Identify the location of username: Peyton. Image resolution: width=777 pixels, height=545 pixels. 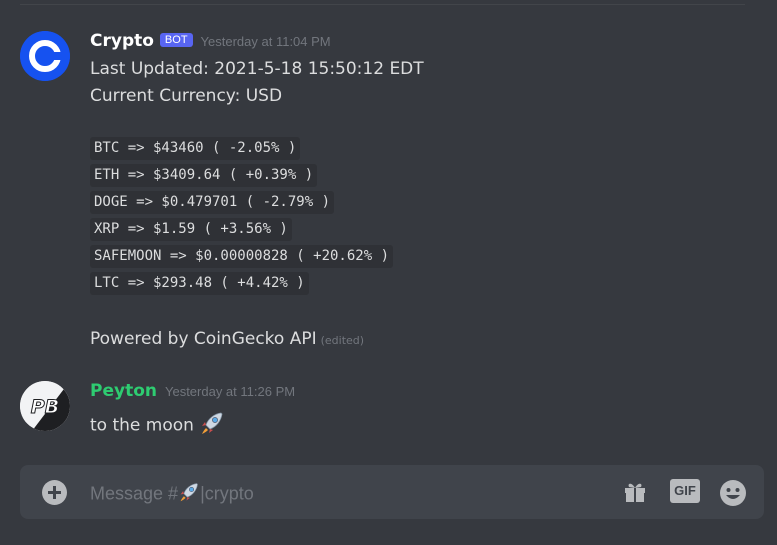
(123, 391).